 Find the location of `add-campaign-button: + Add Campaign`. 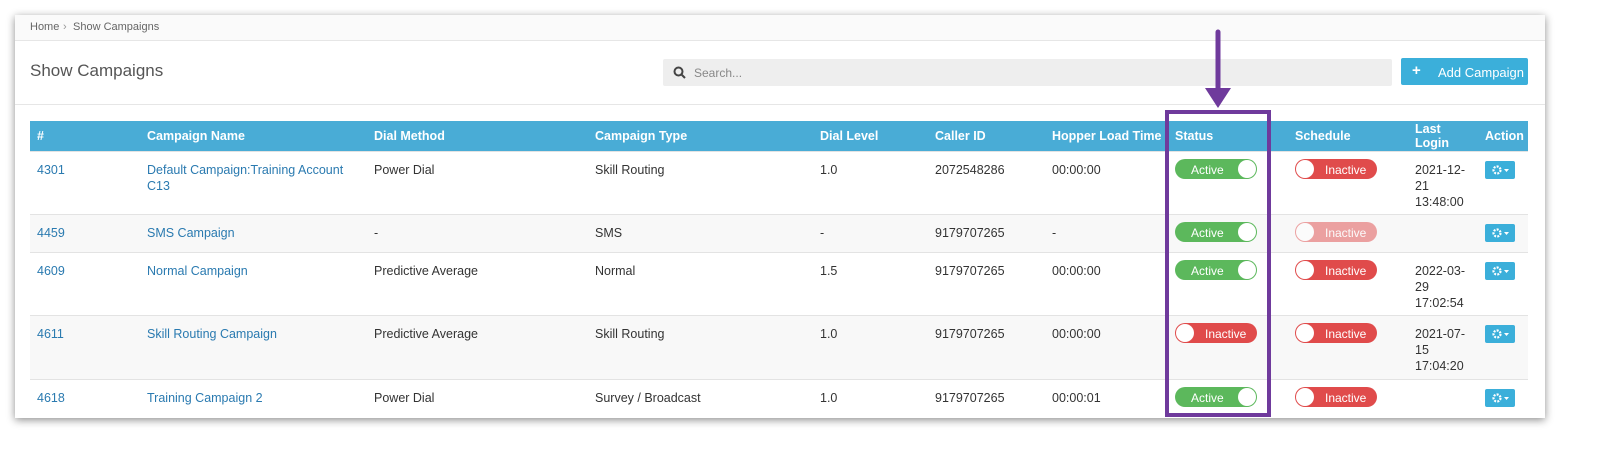

add-campaign-button: + Add Campaign is located at coordinates (1464, 71).